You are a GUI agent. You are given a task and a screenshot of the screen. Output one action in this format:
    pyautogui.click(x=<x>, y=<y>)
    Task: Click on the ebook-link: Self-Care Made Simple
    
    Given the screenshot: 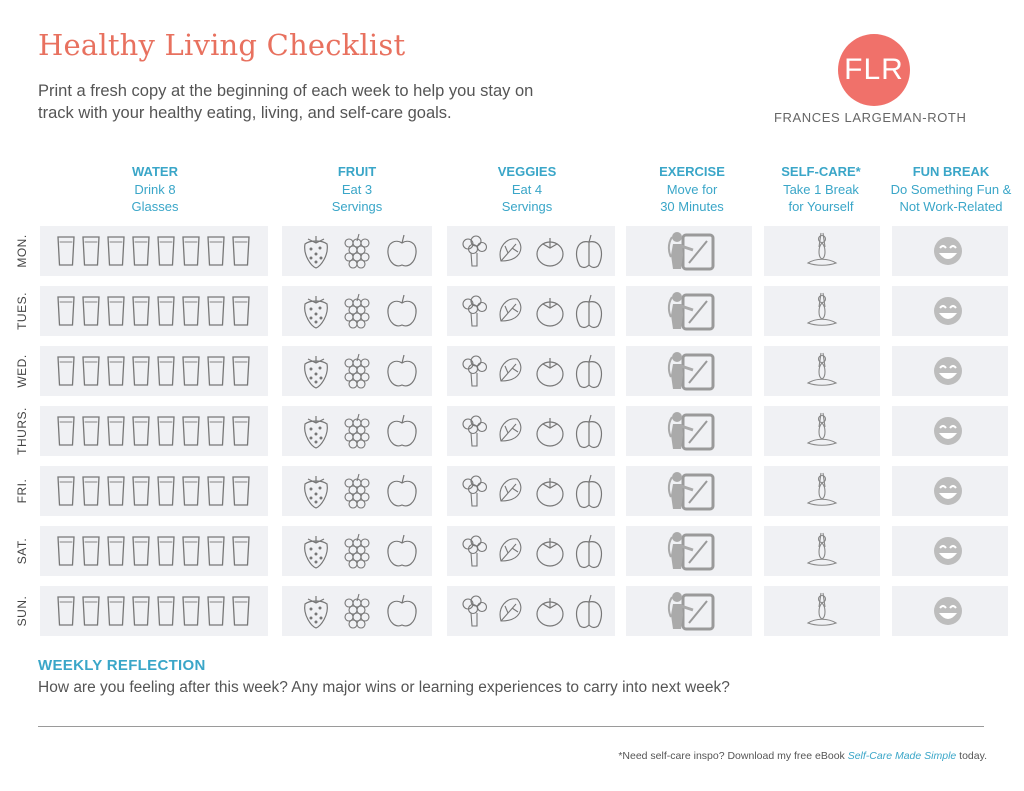 What is the action you would take?
    pyautogui.click(x=902, y=756)
    